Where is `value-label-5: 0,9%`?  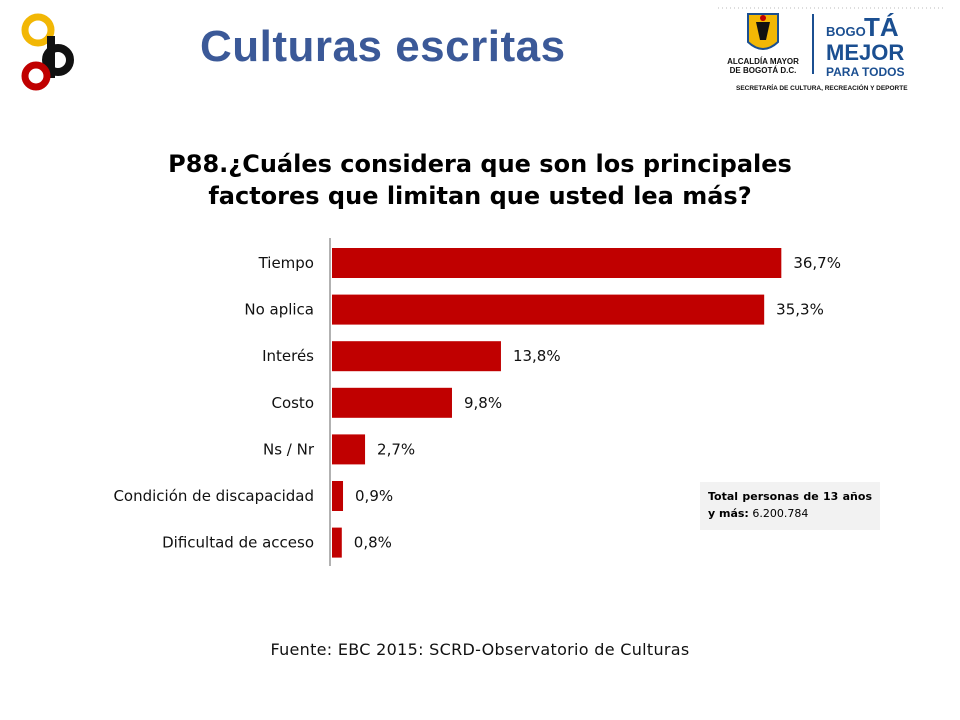
value-label-5: 0,9% is located at coordinates (374, 496).